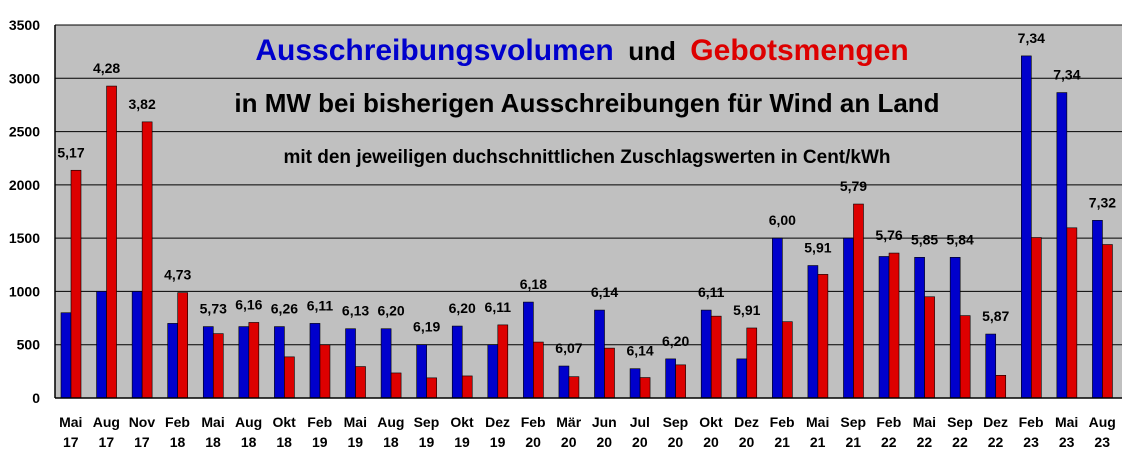 The image size is (1123, 469). I want to click on data-label: 4,28, so click(106, 68).